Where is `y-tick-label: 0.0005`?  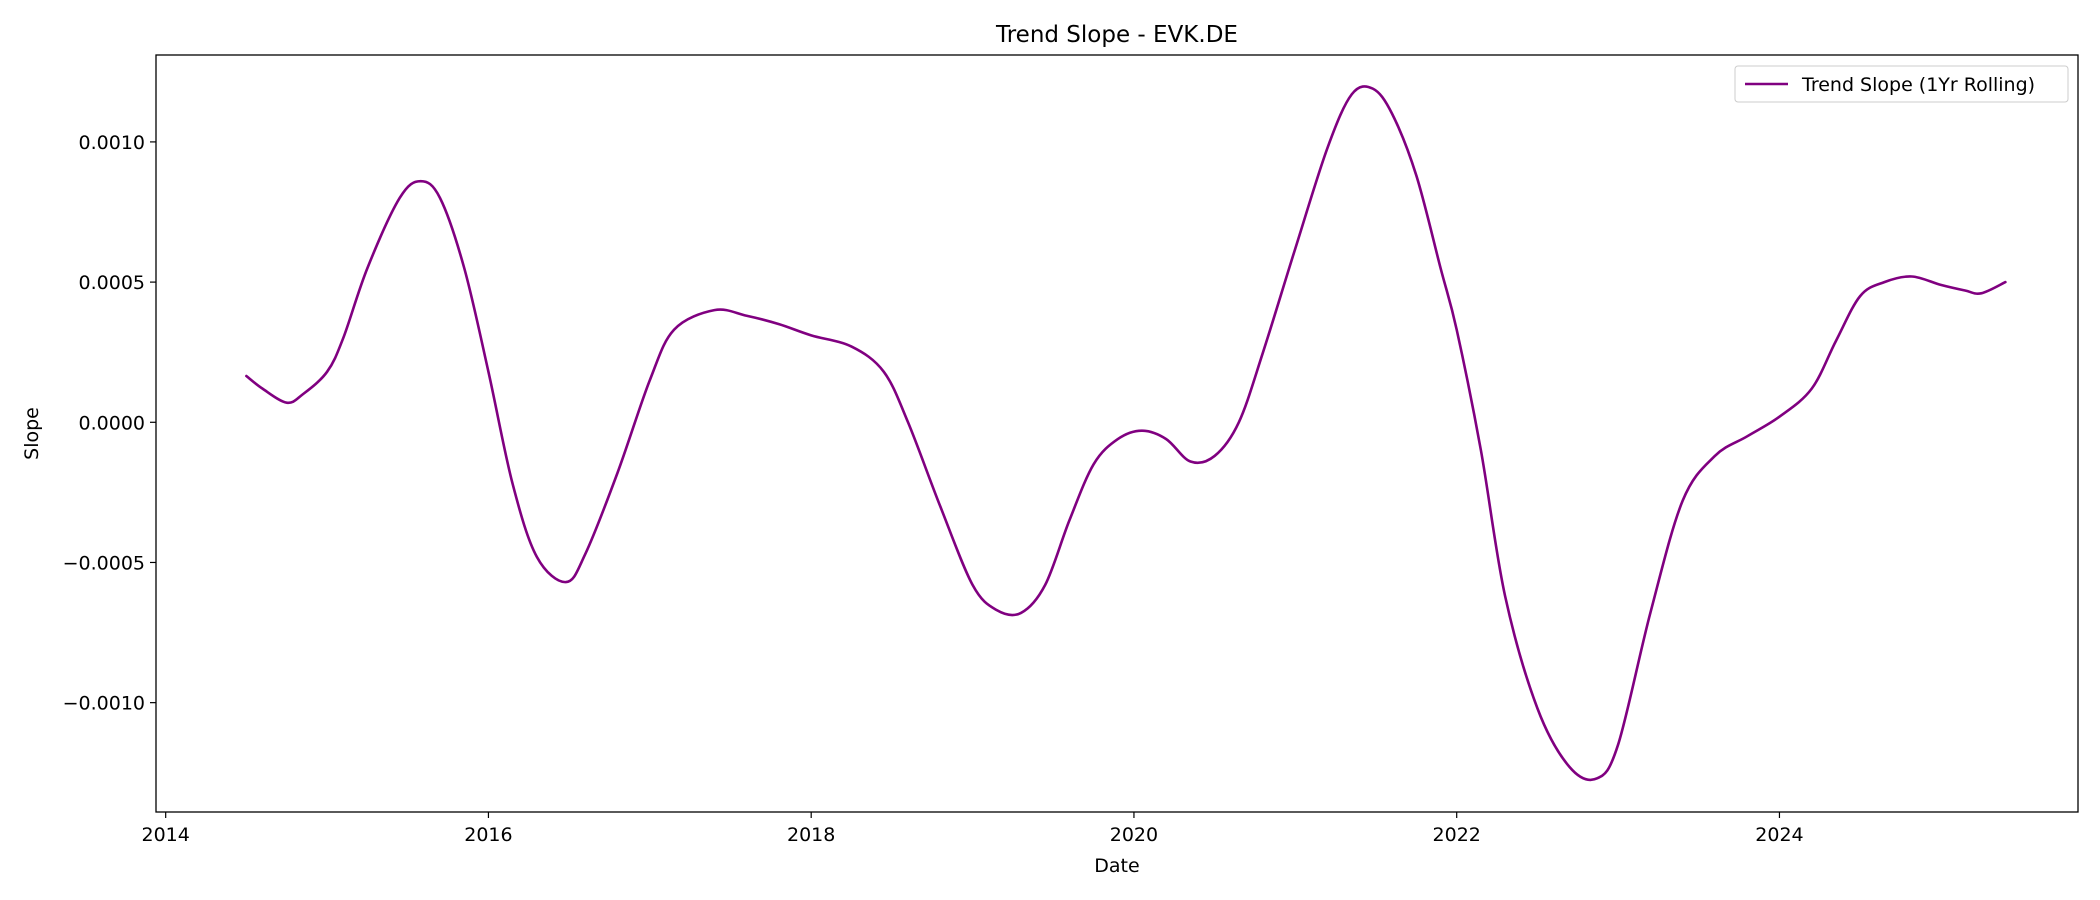
y-tick-label: 0.0005 is located at coordinates (112, 283).